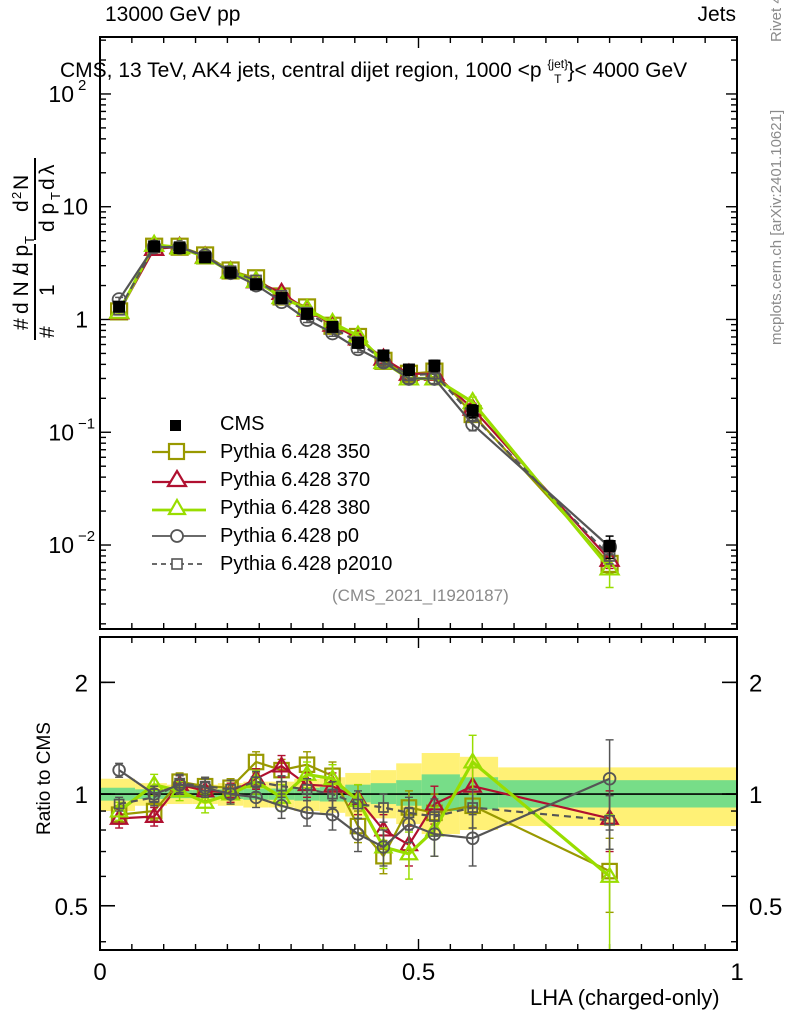 Image resolution: width=786 pixels, height=1024 pixels. I want to click on svg-text: d p, so click(21, 259).